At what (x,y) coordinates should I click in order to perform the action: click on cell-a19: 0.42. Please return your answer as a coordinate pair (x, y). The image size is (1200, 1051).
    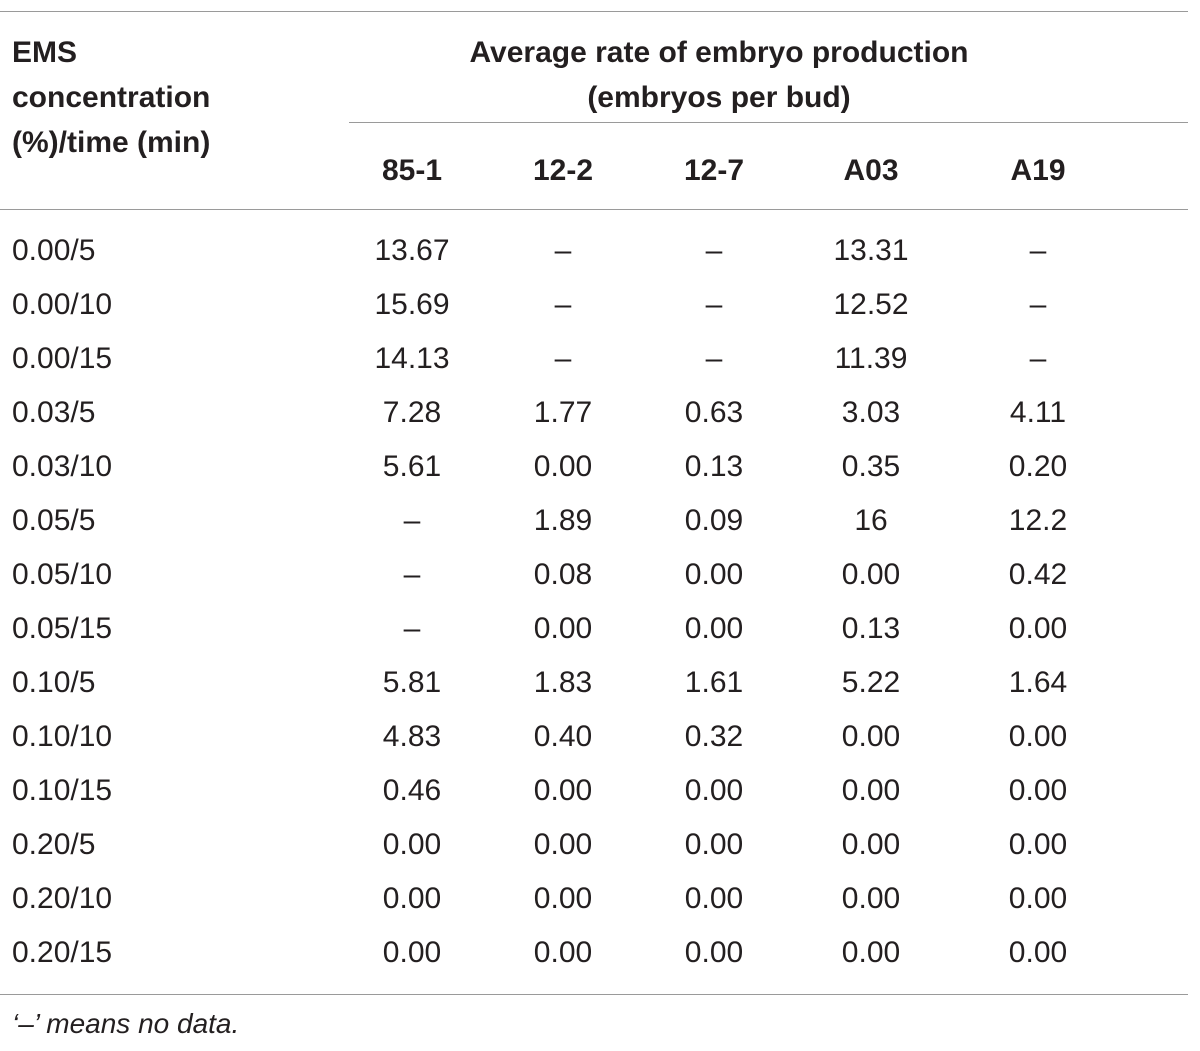
    Looking at the image, I should click on (1038, 574).